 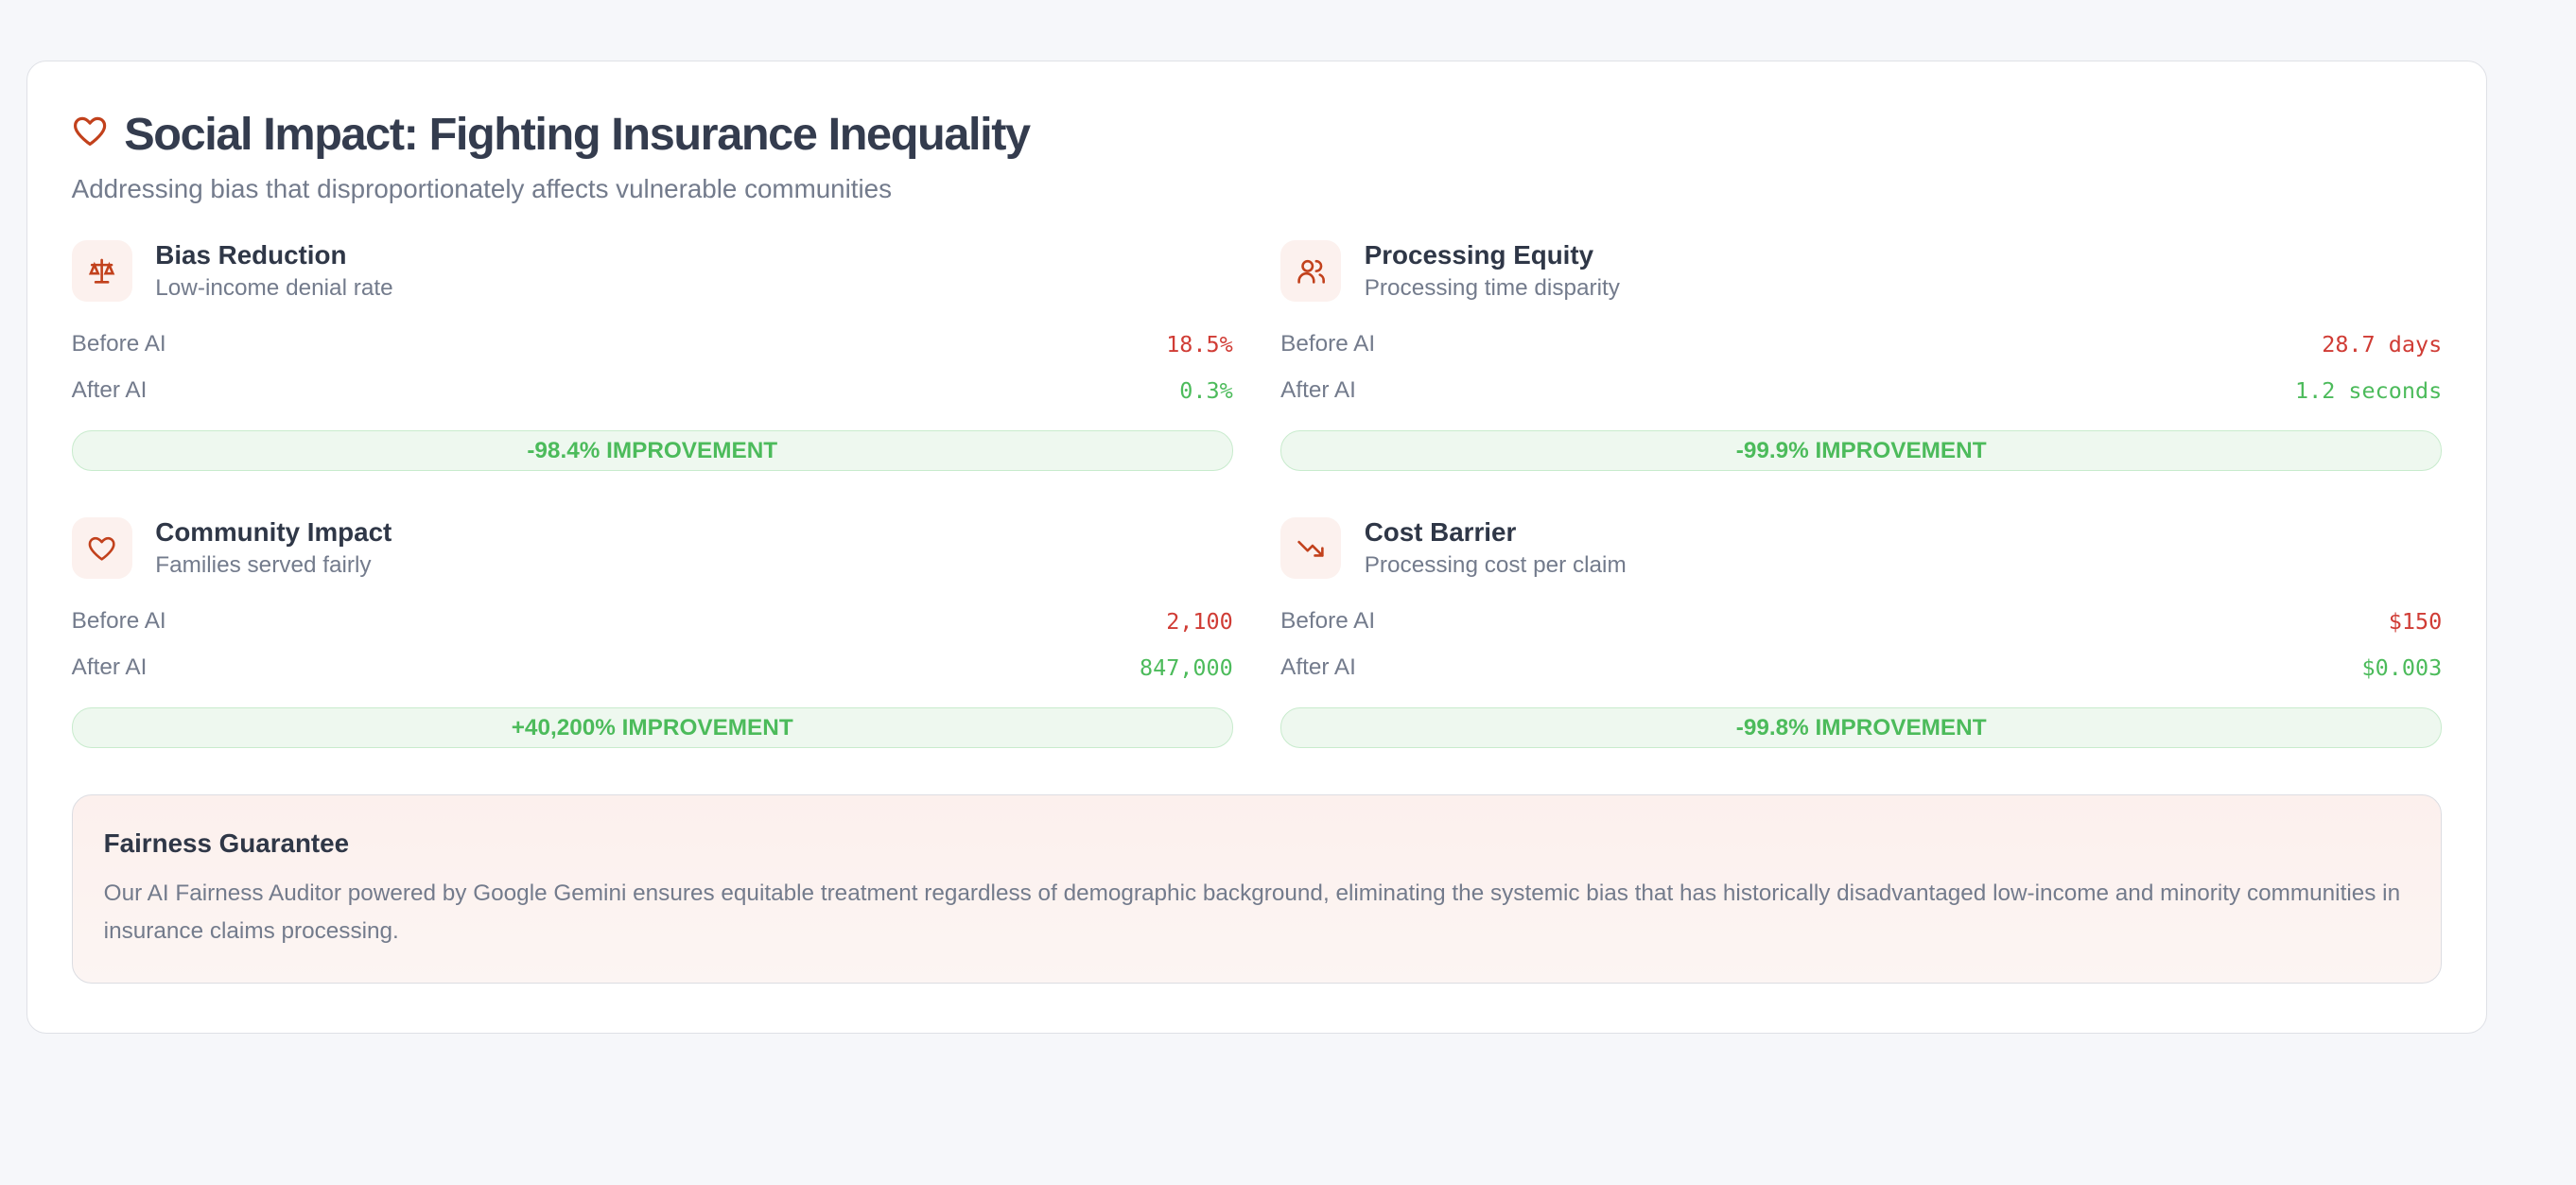 What do you see at coordinates (1861, 727) in the screenshot?
I see `improvement-badge: -99.8% IMPROVEMENT` at bounding box center [1861, 727].